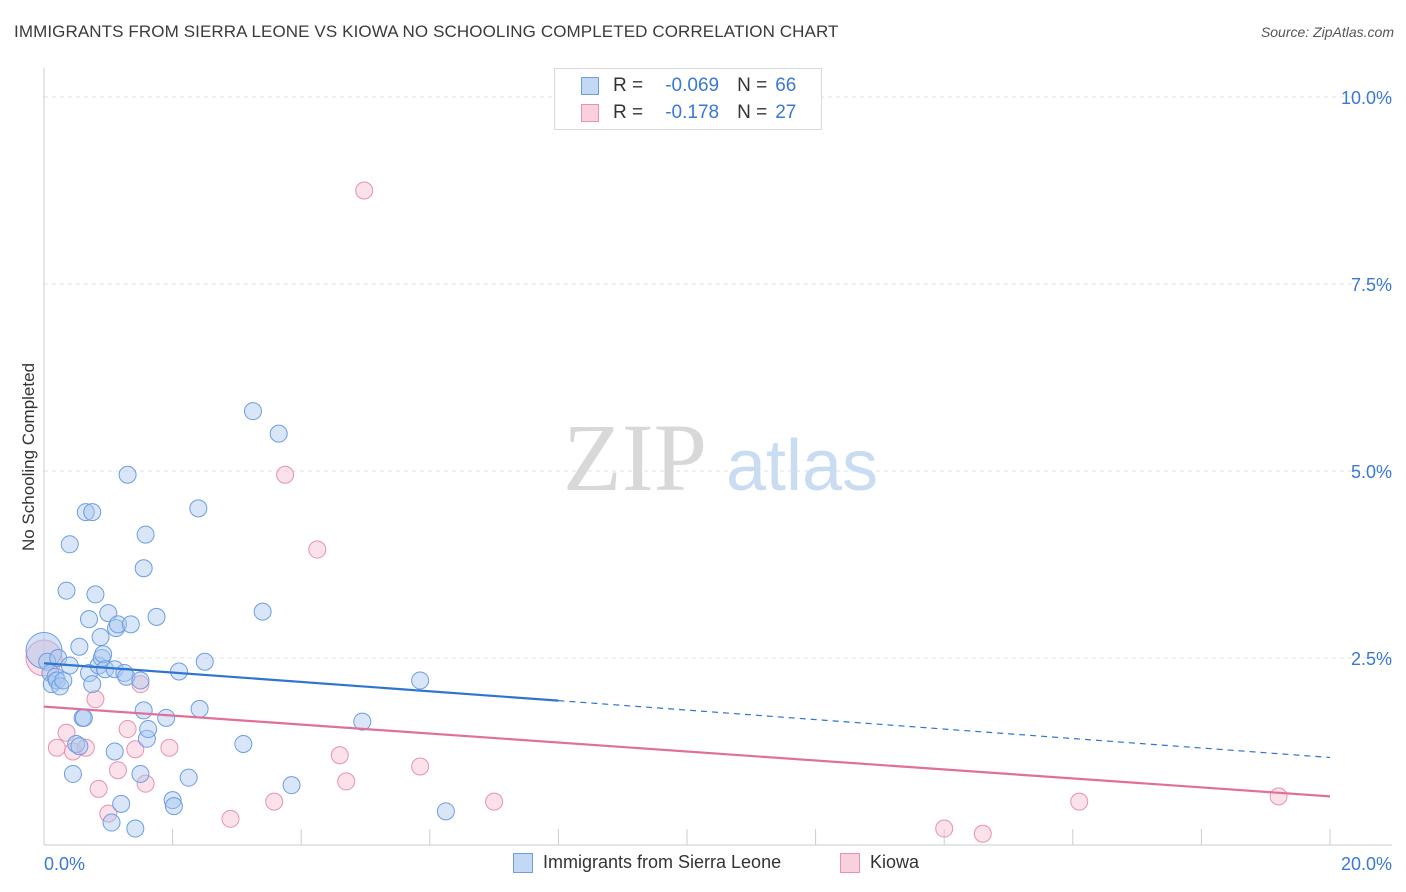 The height and width of the screenshot is (892, 1406). I want to click on series-legend: Immigrants from Sierra Leone Kiowa, so click(703, 865).